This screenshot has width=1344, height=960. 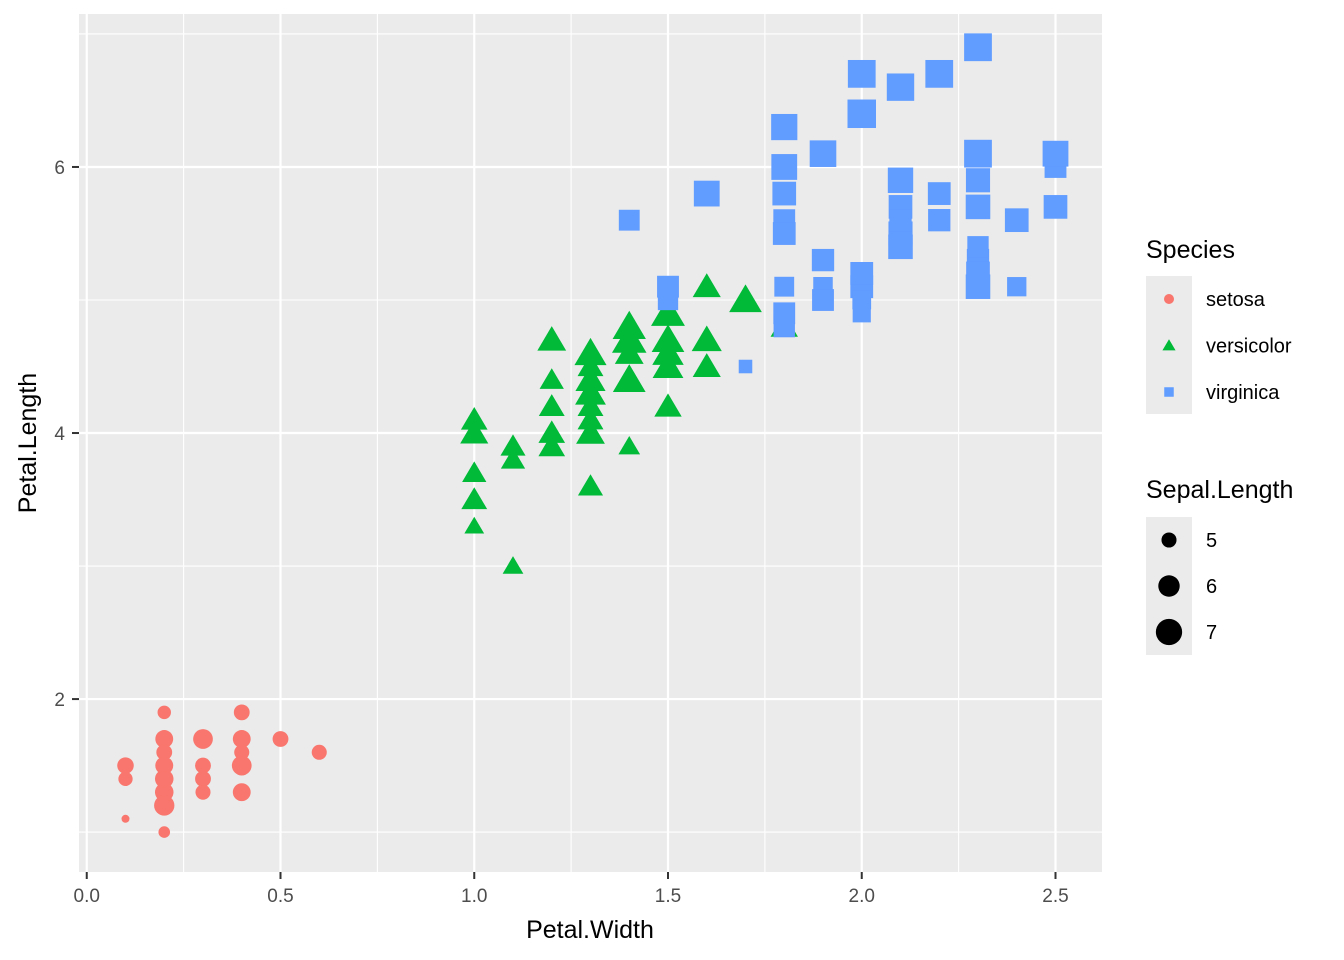 What do you see at coordinates (59, 700) in the screenshot?
I see `y-tick-label: 2` at bounding box center [59, 700].